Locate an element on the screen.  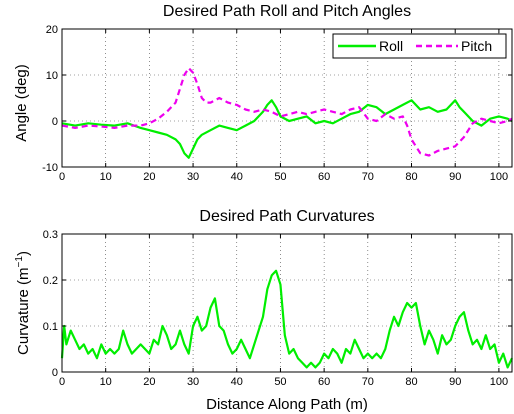
y-tick-label: 0.3 is located at coordinates (50, 235).